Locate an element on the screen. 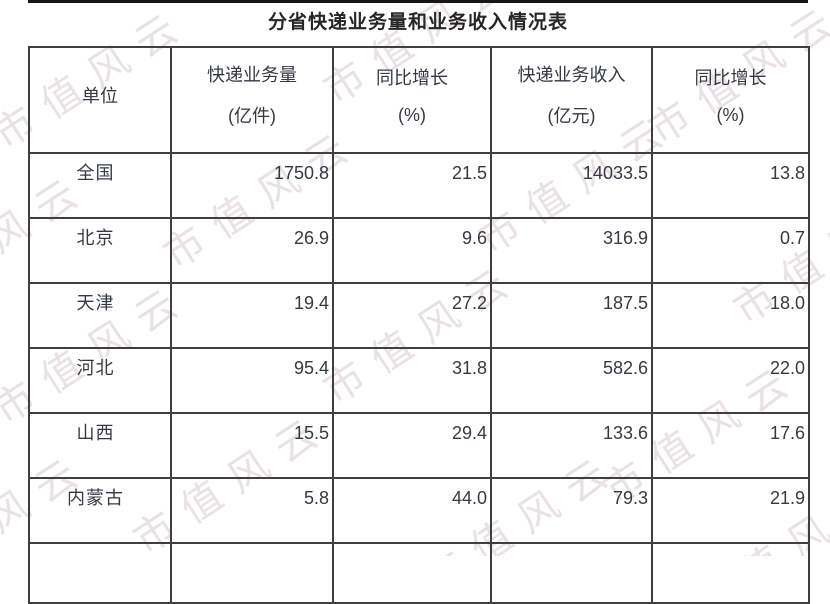 This screenshot has height=604, width=830. table-row: 内蒙古 5.8 44.0 79.3 21.9 is located at coordinates (419, 510).